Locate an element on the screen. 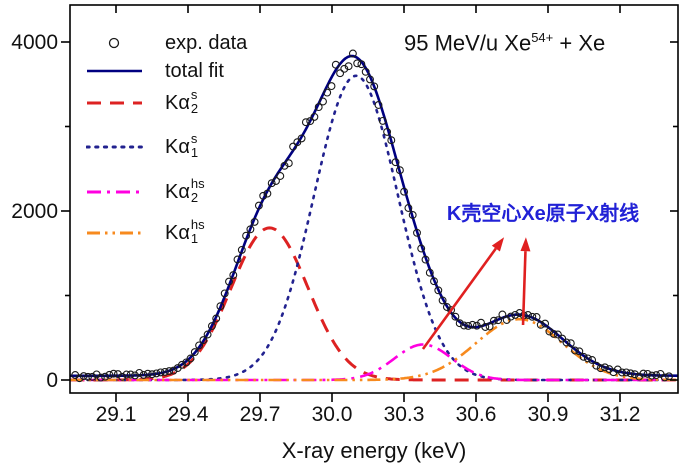 The width and height of the screenshot is (682, 476). legend-item-ka1s: Kα s 1 is located at coordinates (142, 147).